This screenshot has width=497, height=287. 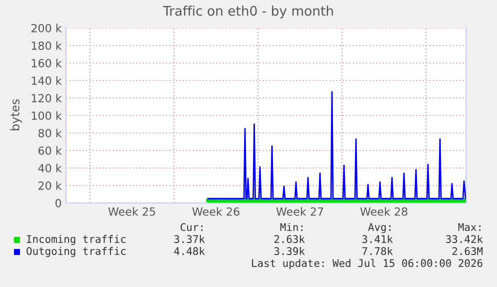 I want to click on text: 3.37k, so click(x=189, y=239).